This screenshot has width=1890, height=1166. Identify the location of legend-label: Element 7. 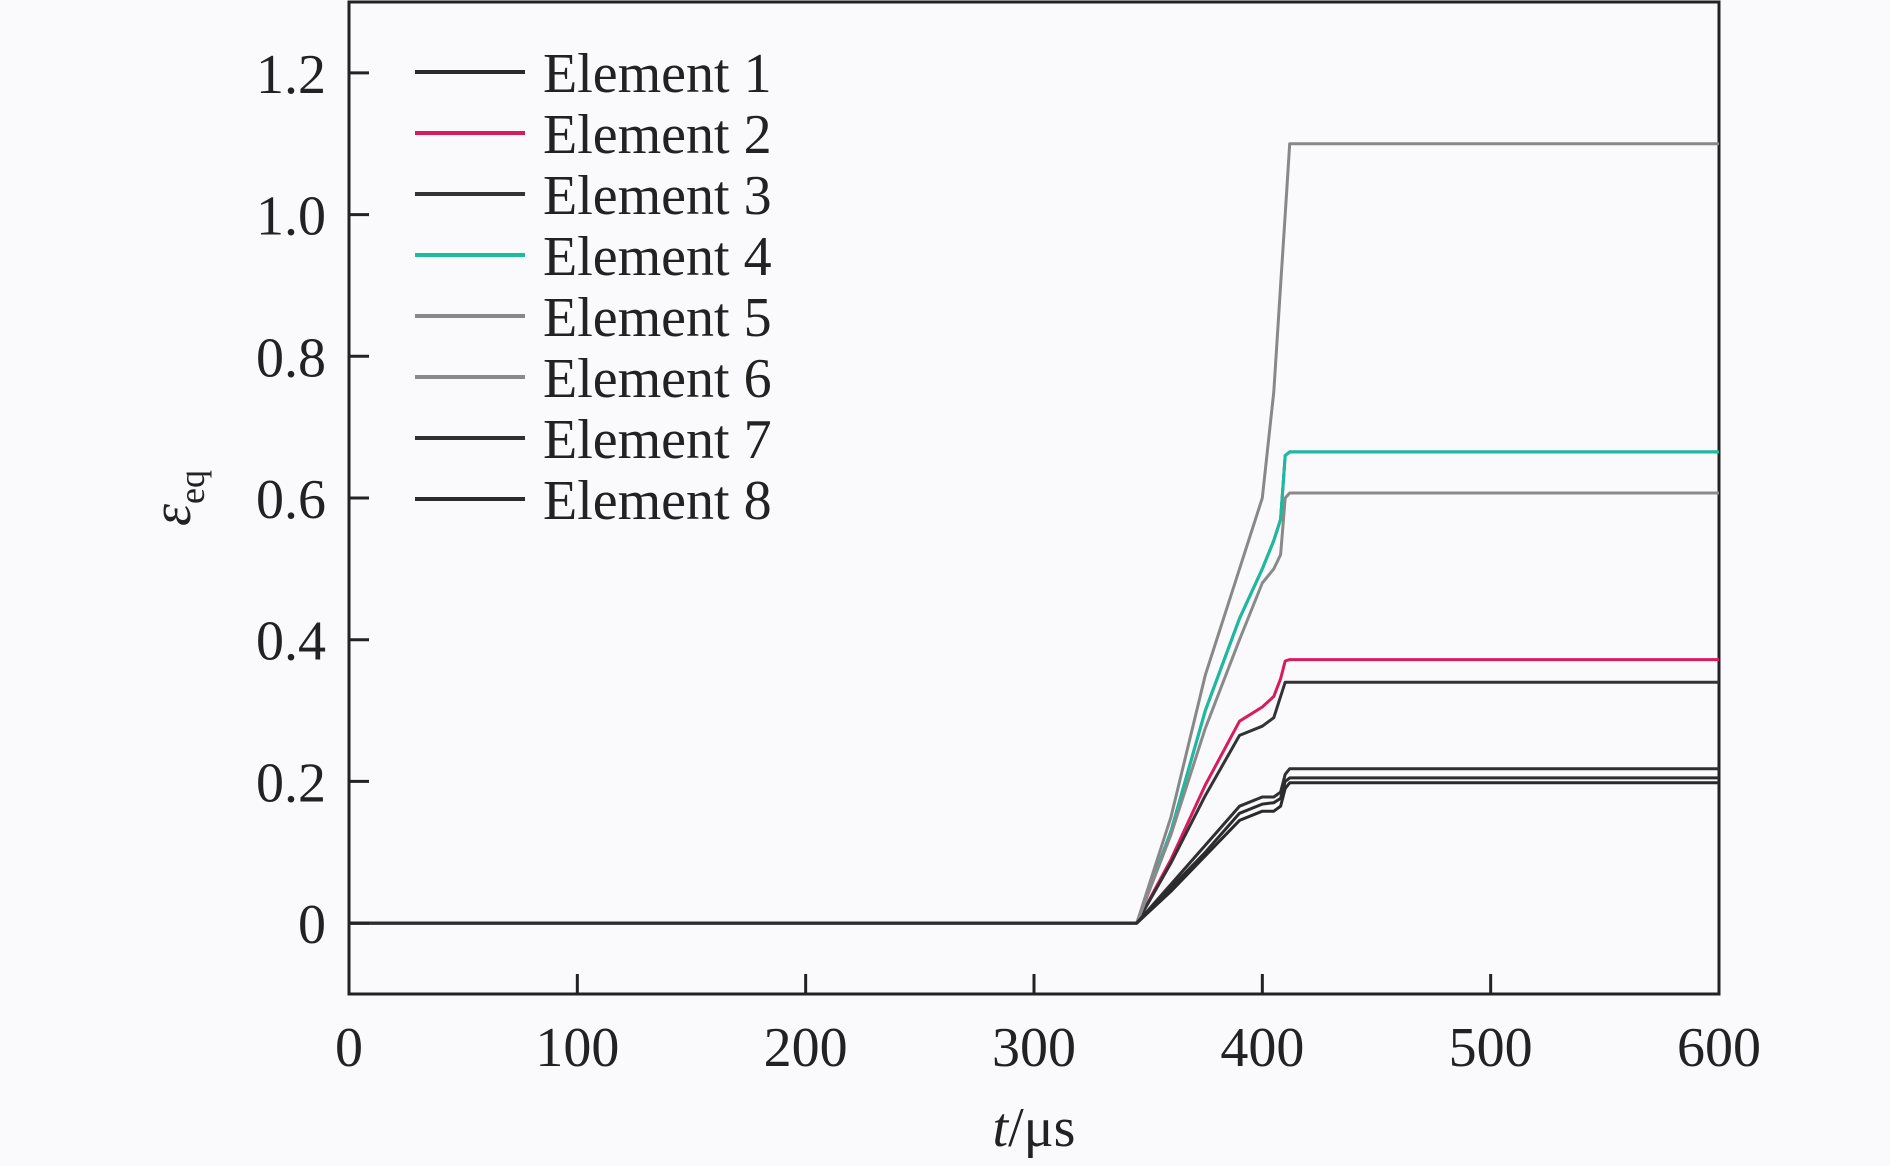
(657, 440).